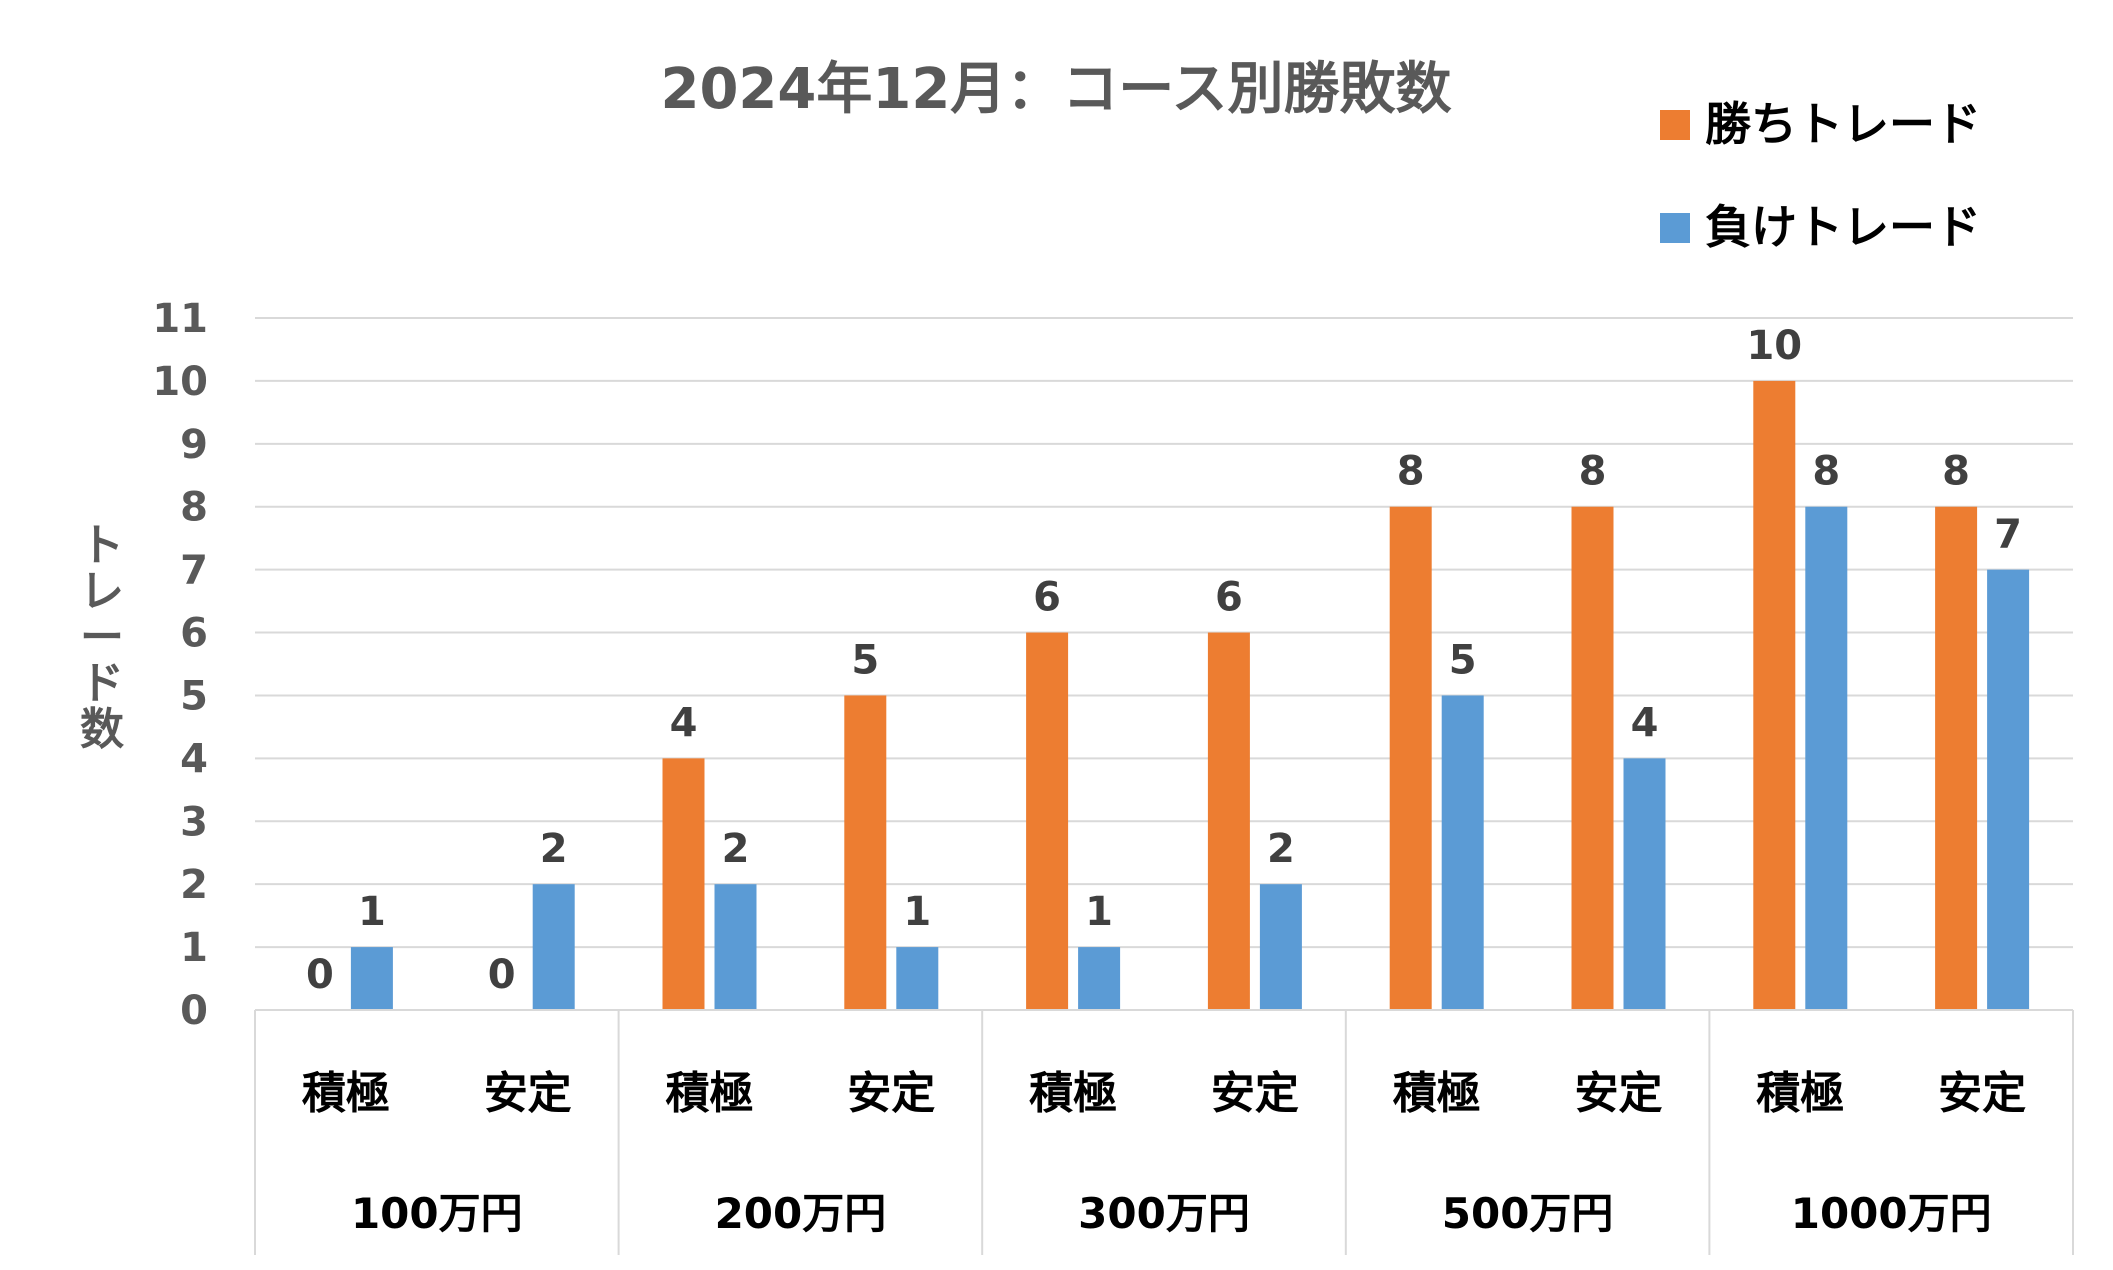 Image resolution: width=2113 pixels, height=1270 pixels. I want to click on y-axis-title: トレード数, so click(102, 637).